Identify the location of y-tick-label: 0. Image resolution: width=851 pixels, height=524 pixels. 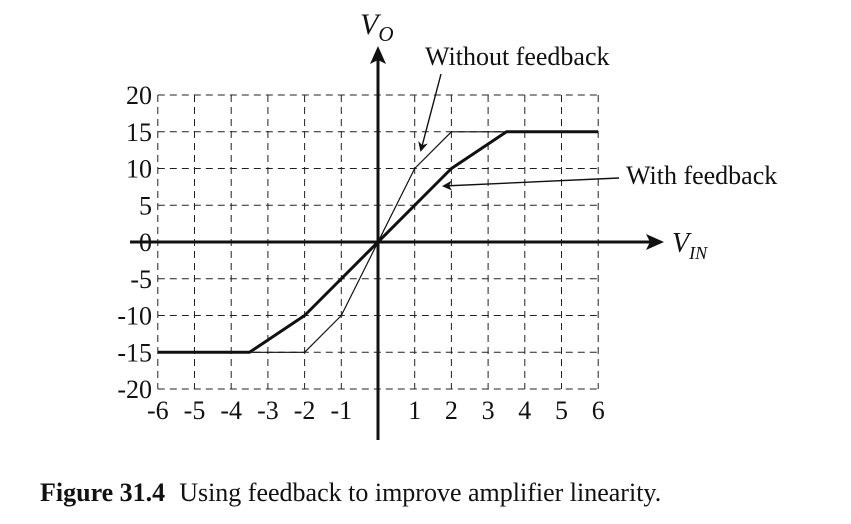
(145, 242).